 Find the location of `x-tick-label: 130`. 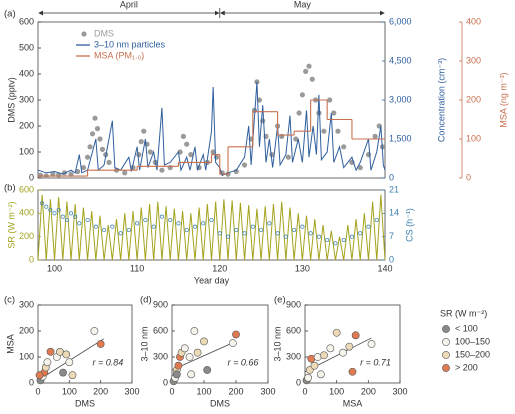

x-tick-label: 130 is located at coordinates (302, 268).